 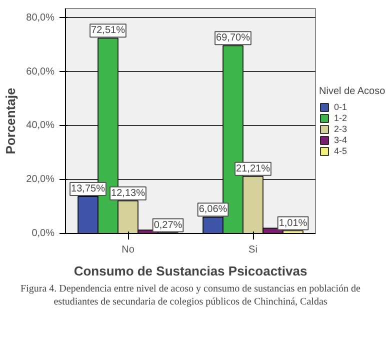 What do you see at coordinates (191, 296) in the screenshot?
I see `text: Figura 4. Dependencia entre nivel de acoso y consumo de sustancias en población de estudiantes de secundaria de colegios públicos de Chinchiná, Caldas` at bounding box center [191, 296].